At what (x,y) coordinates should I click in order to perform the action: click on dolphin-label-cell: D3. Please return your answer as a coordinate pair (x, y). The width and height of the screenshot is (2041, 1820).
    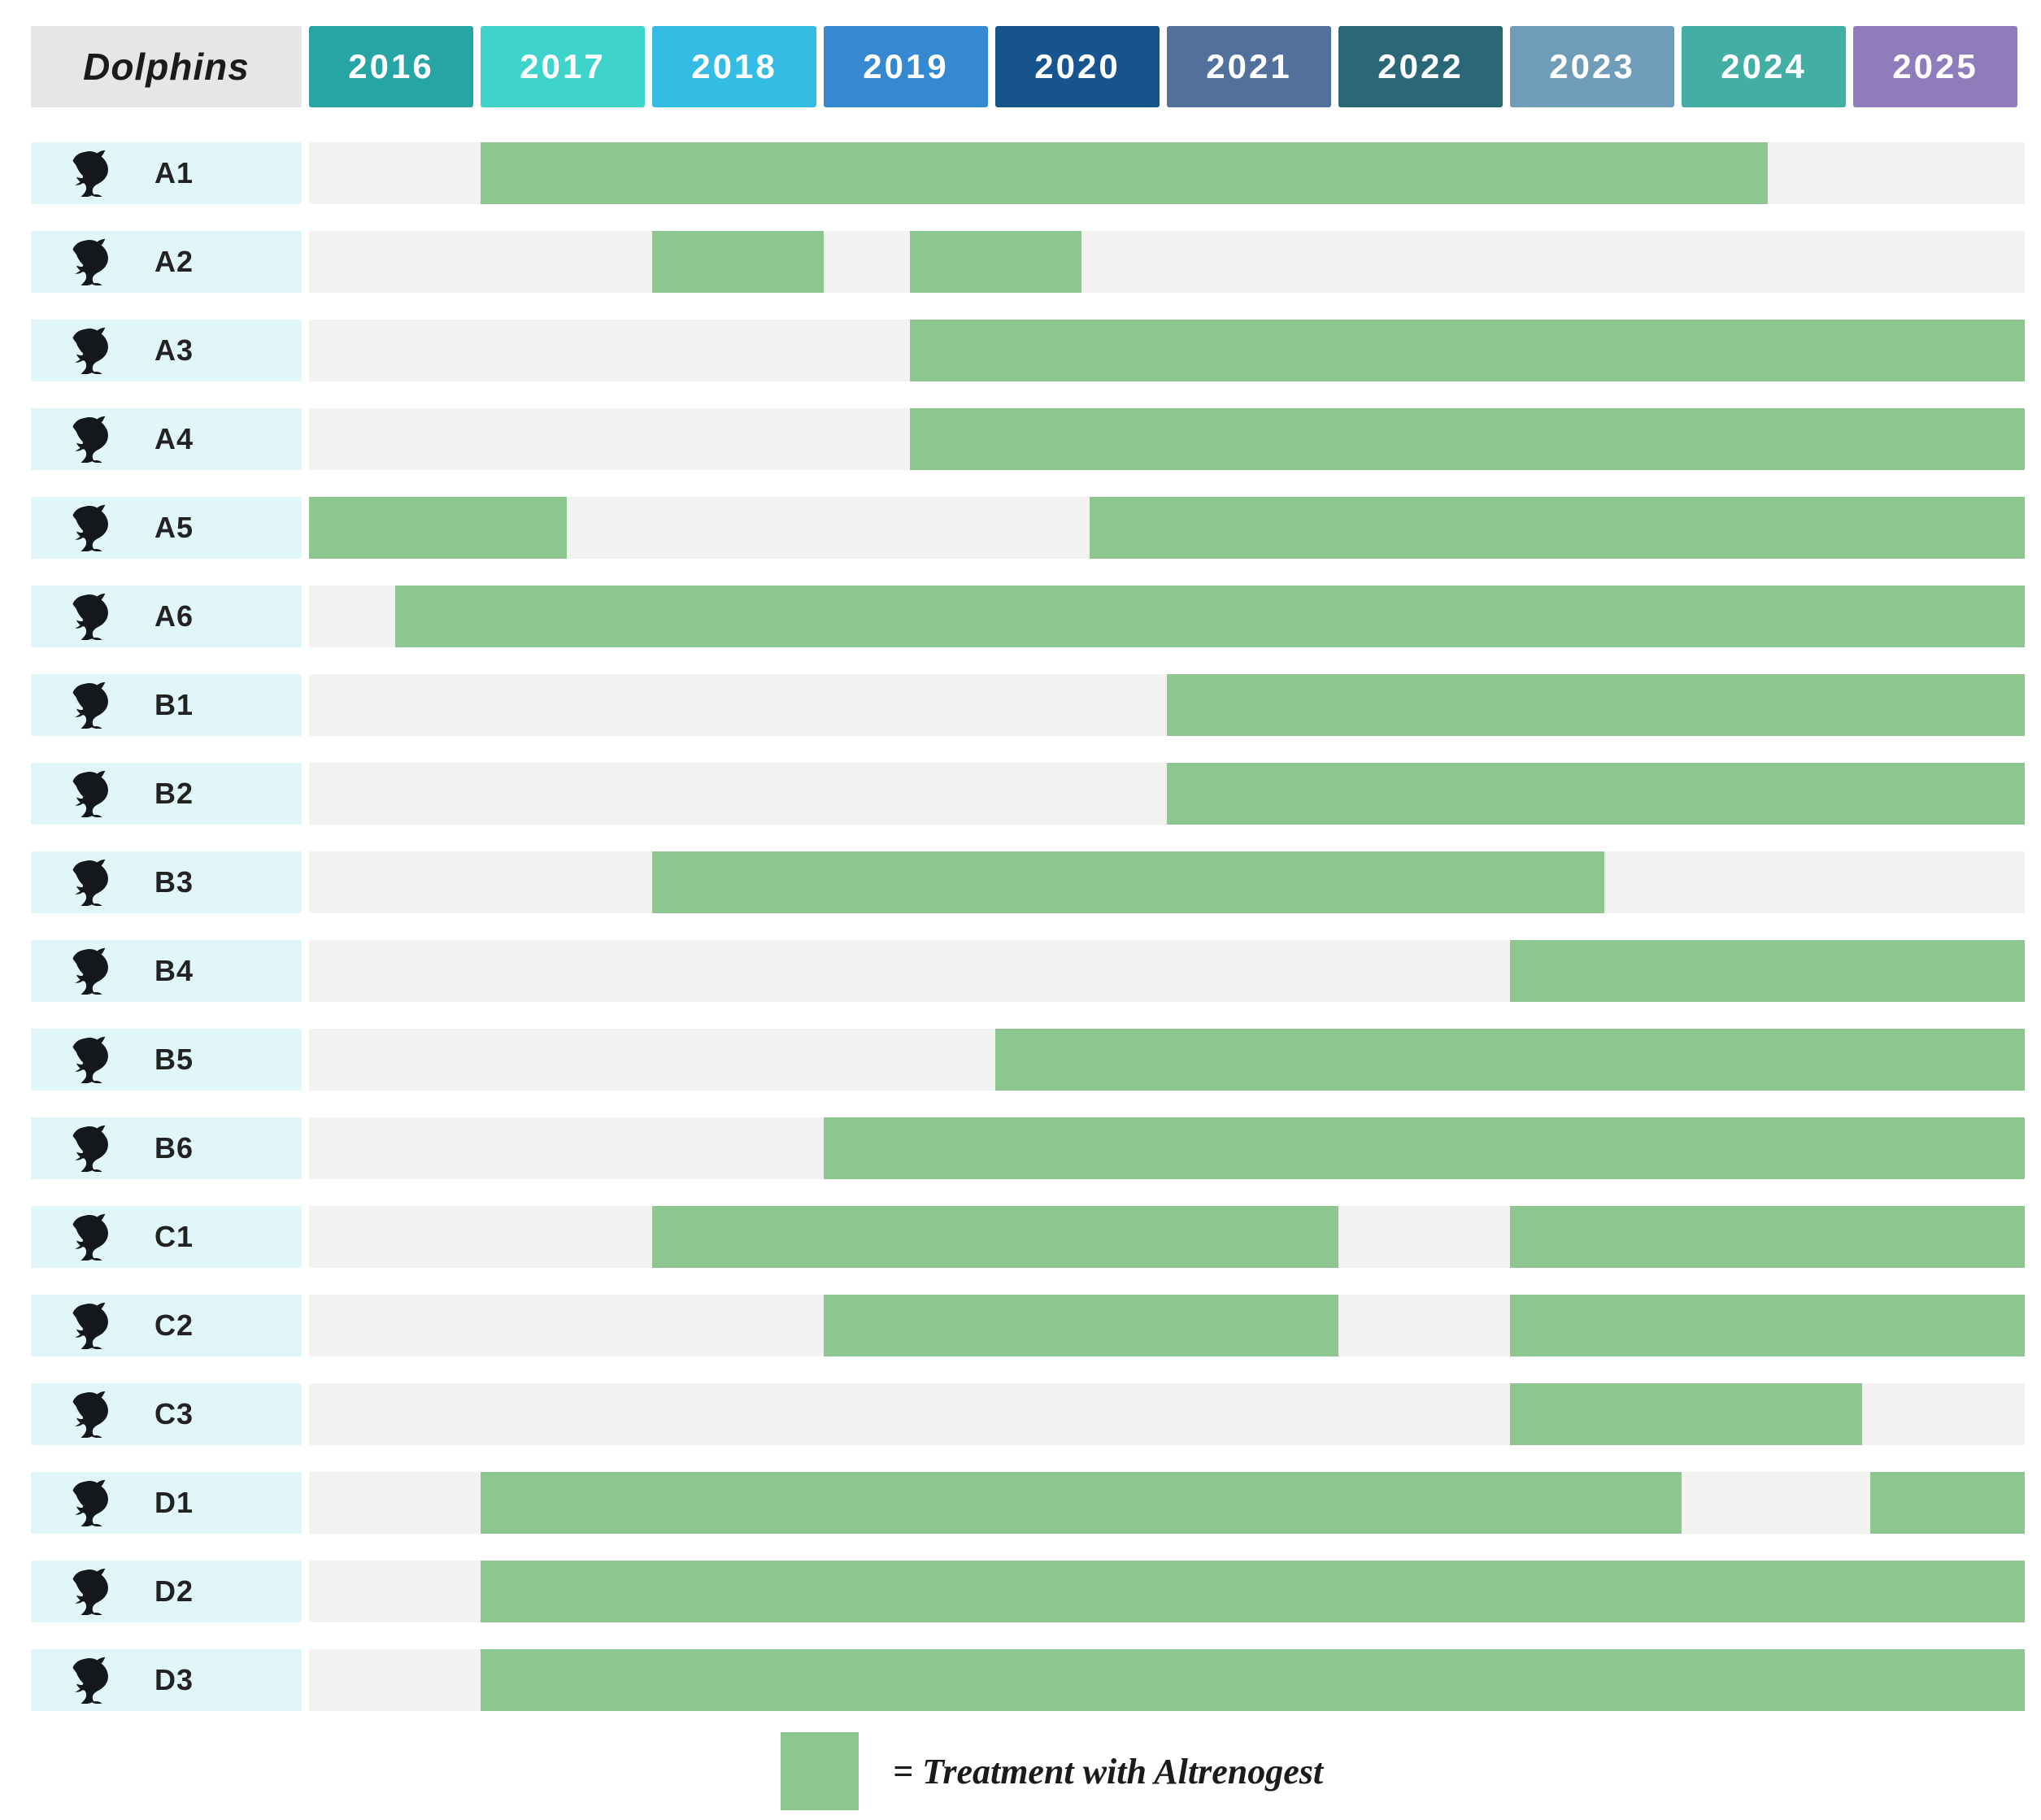
    Looking at the image, I should click on (166, 1680).